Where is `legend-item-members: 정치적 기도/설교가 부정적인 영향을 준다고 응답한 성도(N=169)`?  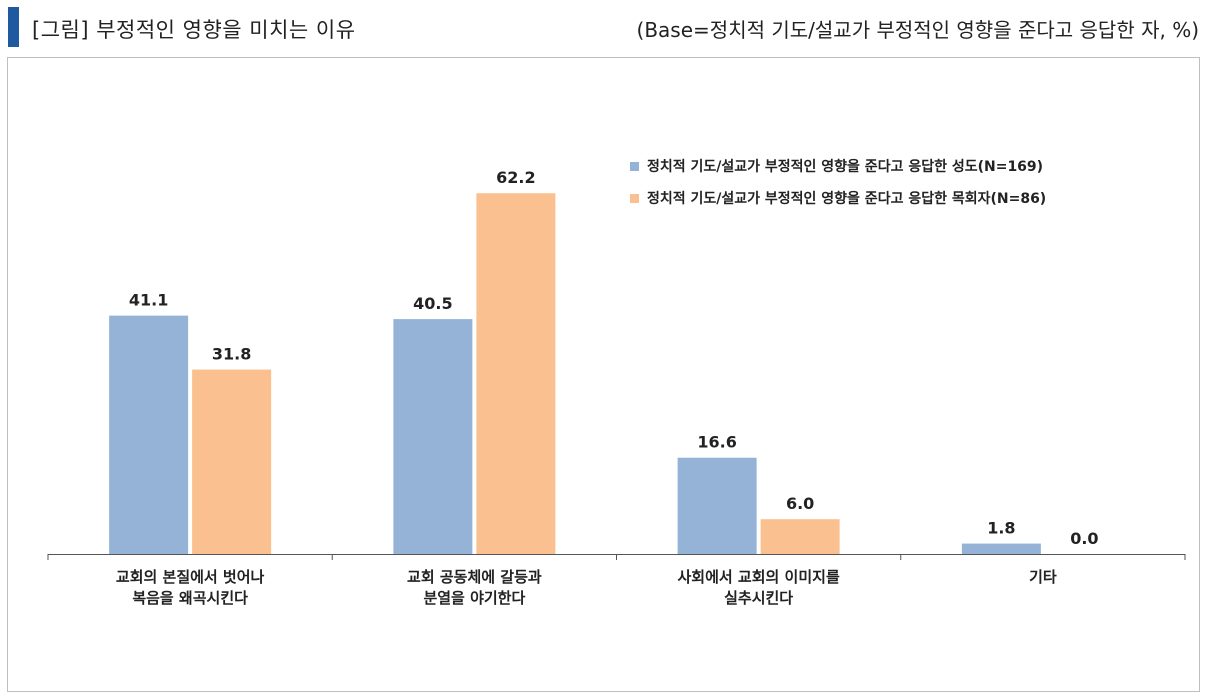
legend-item-members: 정치적 기도/설교가 부정적인 영향을 준다고 응답한 성도(N=169) is located at coordinates (838, 166).